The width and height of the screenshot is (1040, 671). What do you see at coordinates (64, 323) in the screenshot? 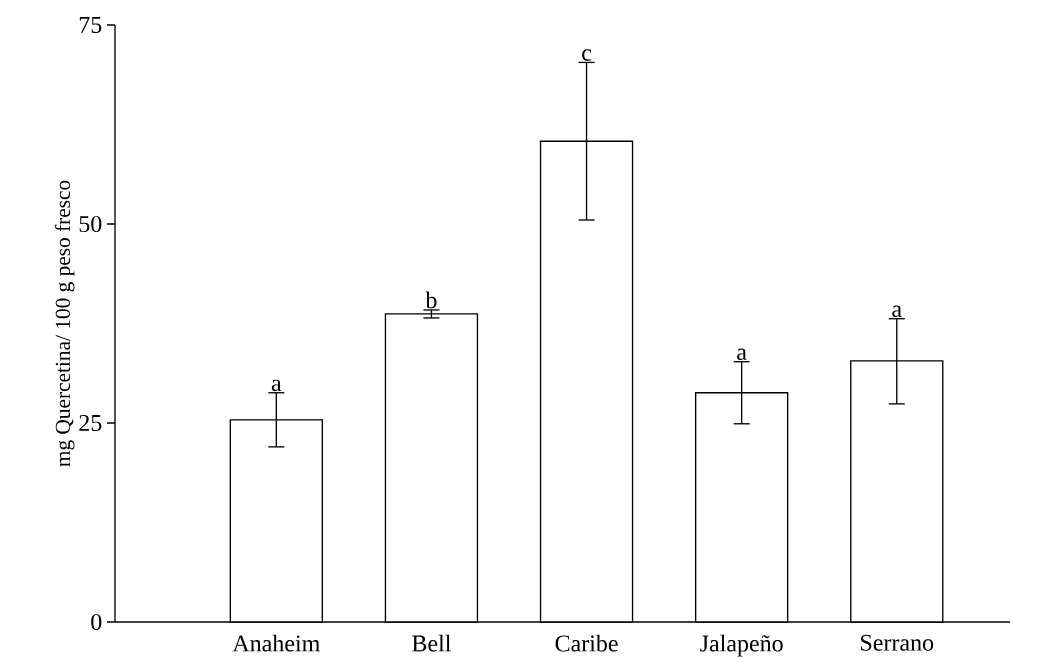
I see `y-axis-title: mg Quercetina/ 100 g peso fresco` at bounding box center [64, 323].